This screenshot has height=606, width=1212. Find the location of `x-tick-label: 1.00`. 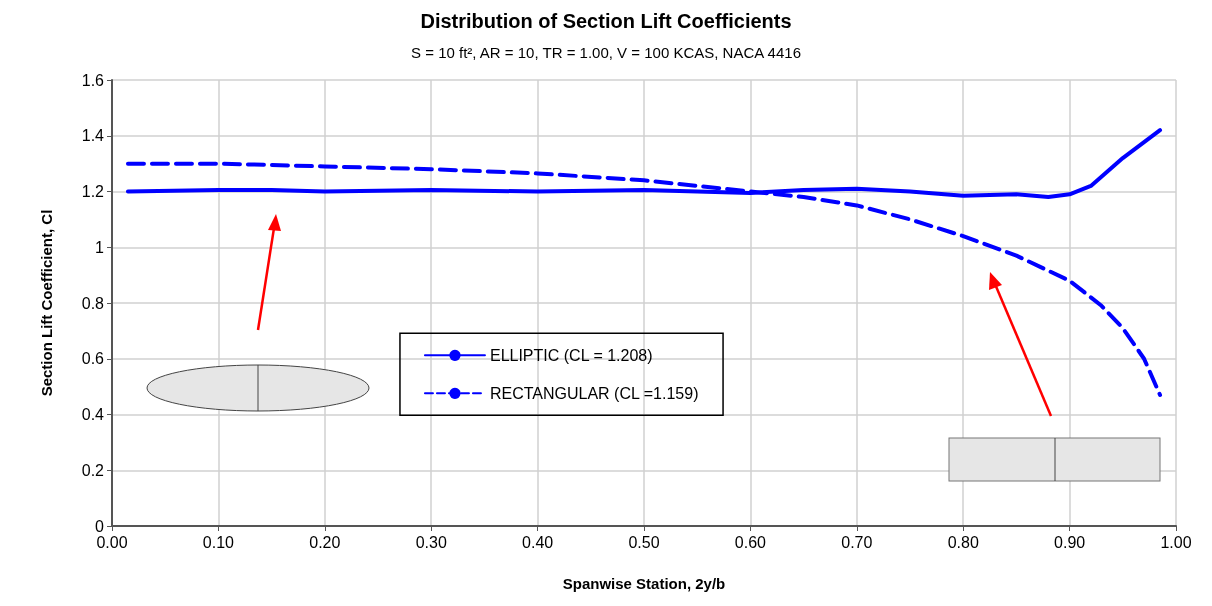

x-tick-label: 1.00 is located at coordinates (1176, 542).